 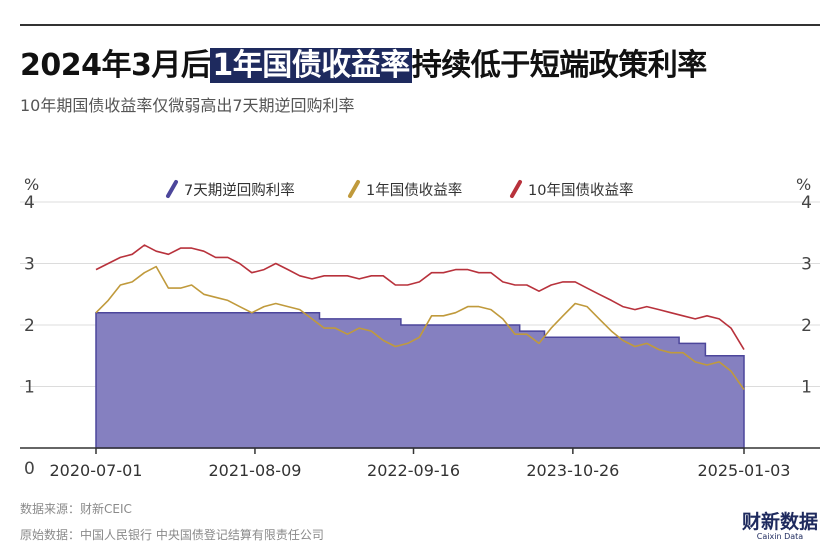 What do you see at coordinates (76, 509) in the screenshot?
I see `source-note: 数据来源：财新CEIC` at bounding box center [76, 509].